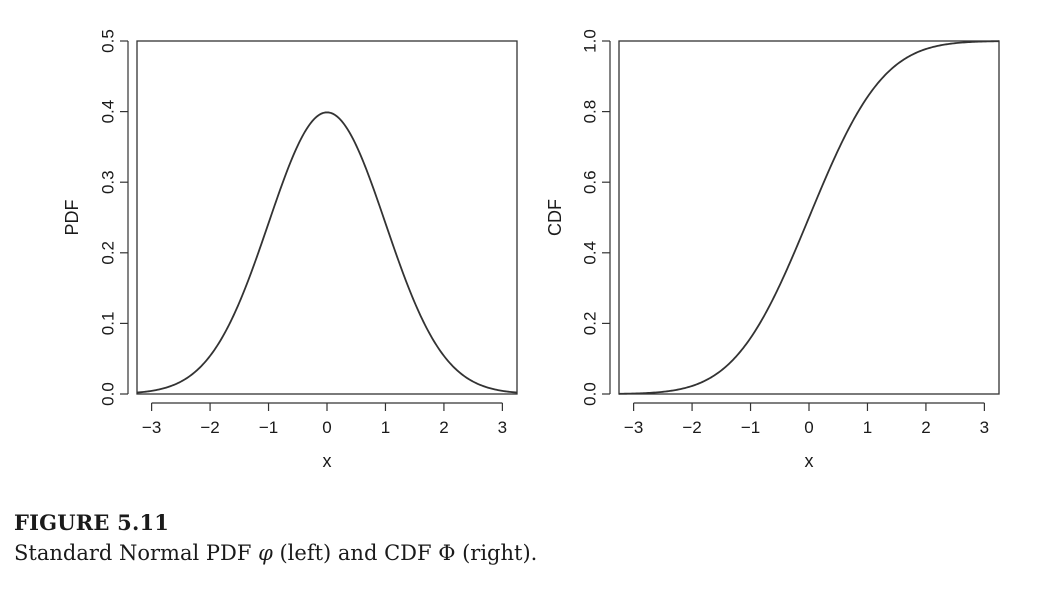 The width and height of the screenshot is (1058, 594). I want to click on Phi-symbol: Φ, so click(447, 553).